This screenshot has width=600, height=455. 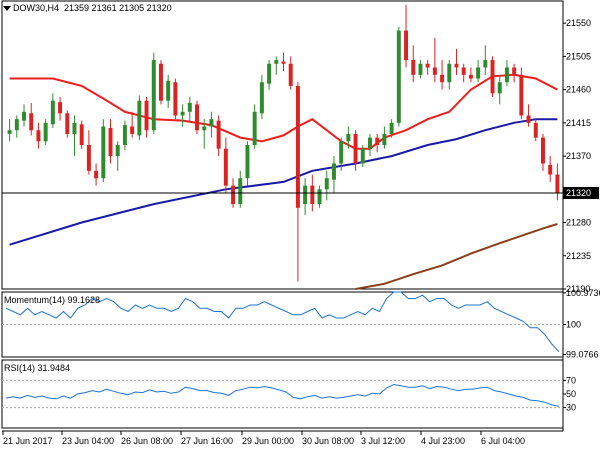 What do you see at coordinates (52, 300) in the screenshot?
I see `momentum-label: Momentum(14) 99.1628` at bounding box center [52, 300].